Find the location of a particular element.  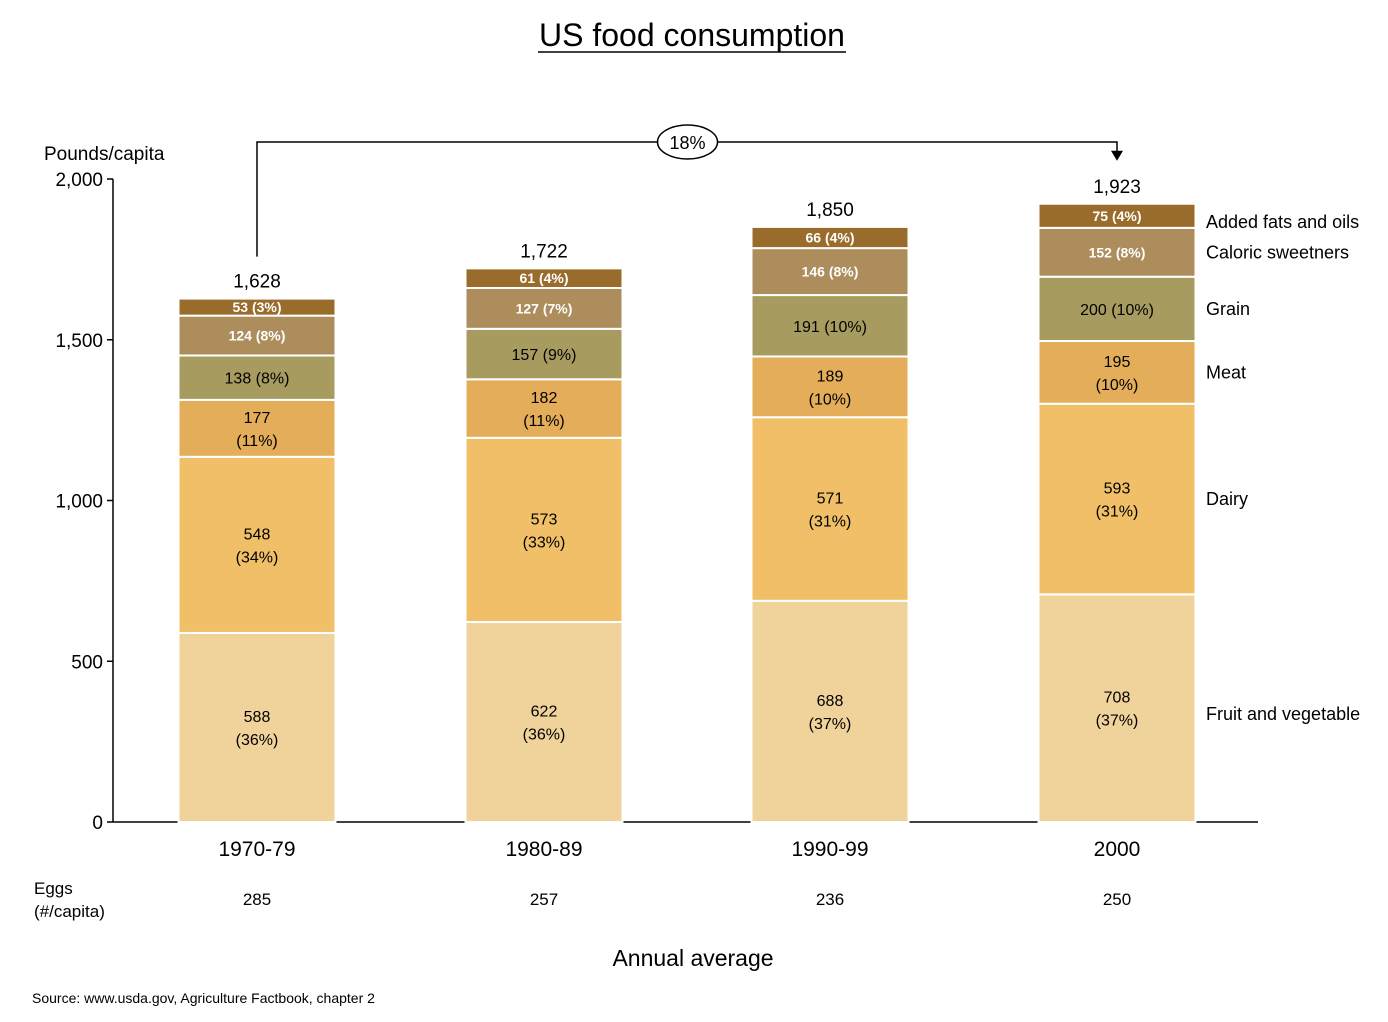

eggs-label: Eggs (#/capita) is located at coordinates (69, 900).